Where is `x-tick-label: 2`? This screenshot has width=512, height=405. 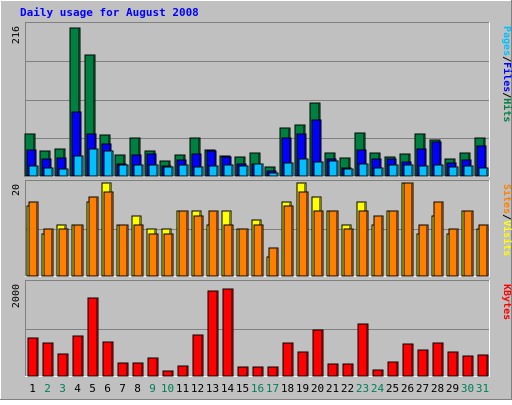 x-tick-label: 2 is located at coordinates (47, 388).